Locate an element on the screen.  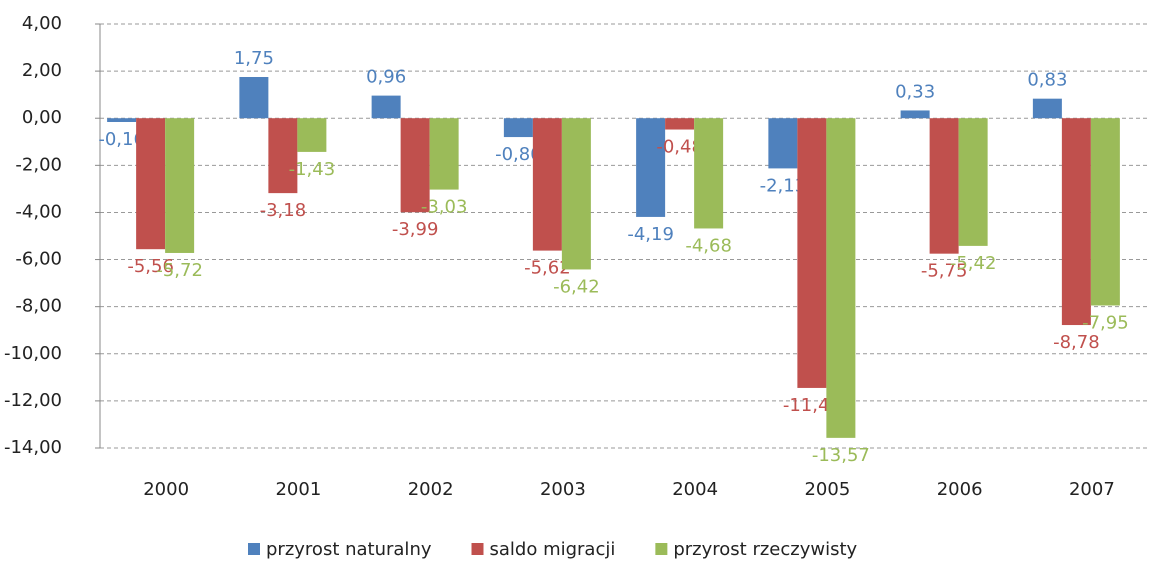
x-tick-label: 2000 is located at coordinates (166, 489).